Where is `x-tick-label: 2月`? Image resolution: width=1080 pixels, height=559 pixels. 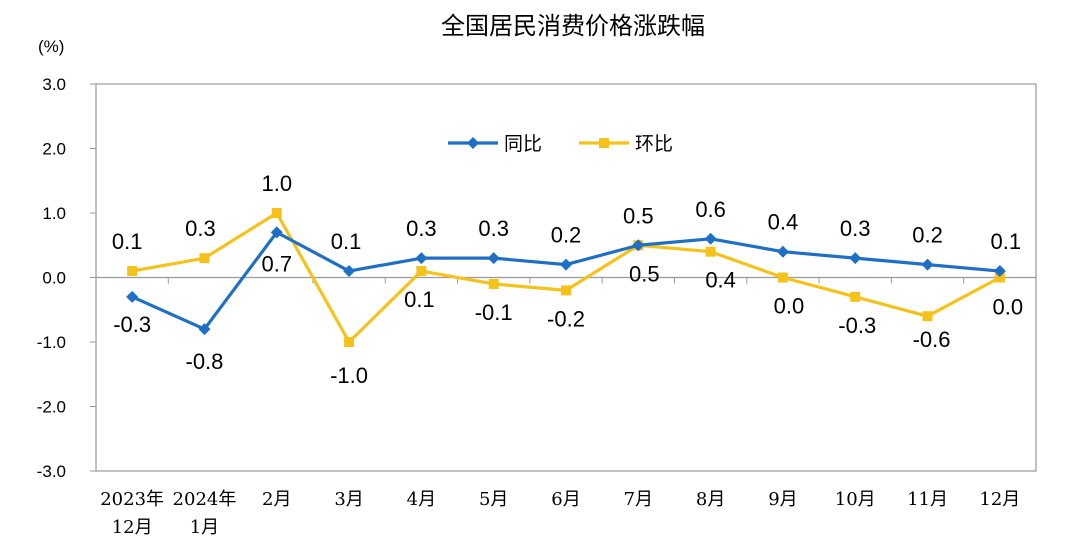
x-tick-label: 2月 is located at coordinates (276, 499).